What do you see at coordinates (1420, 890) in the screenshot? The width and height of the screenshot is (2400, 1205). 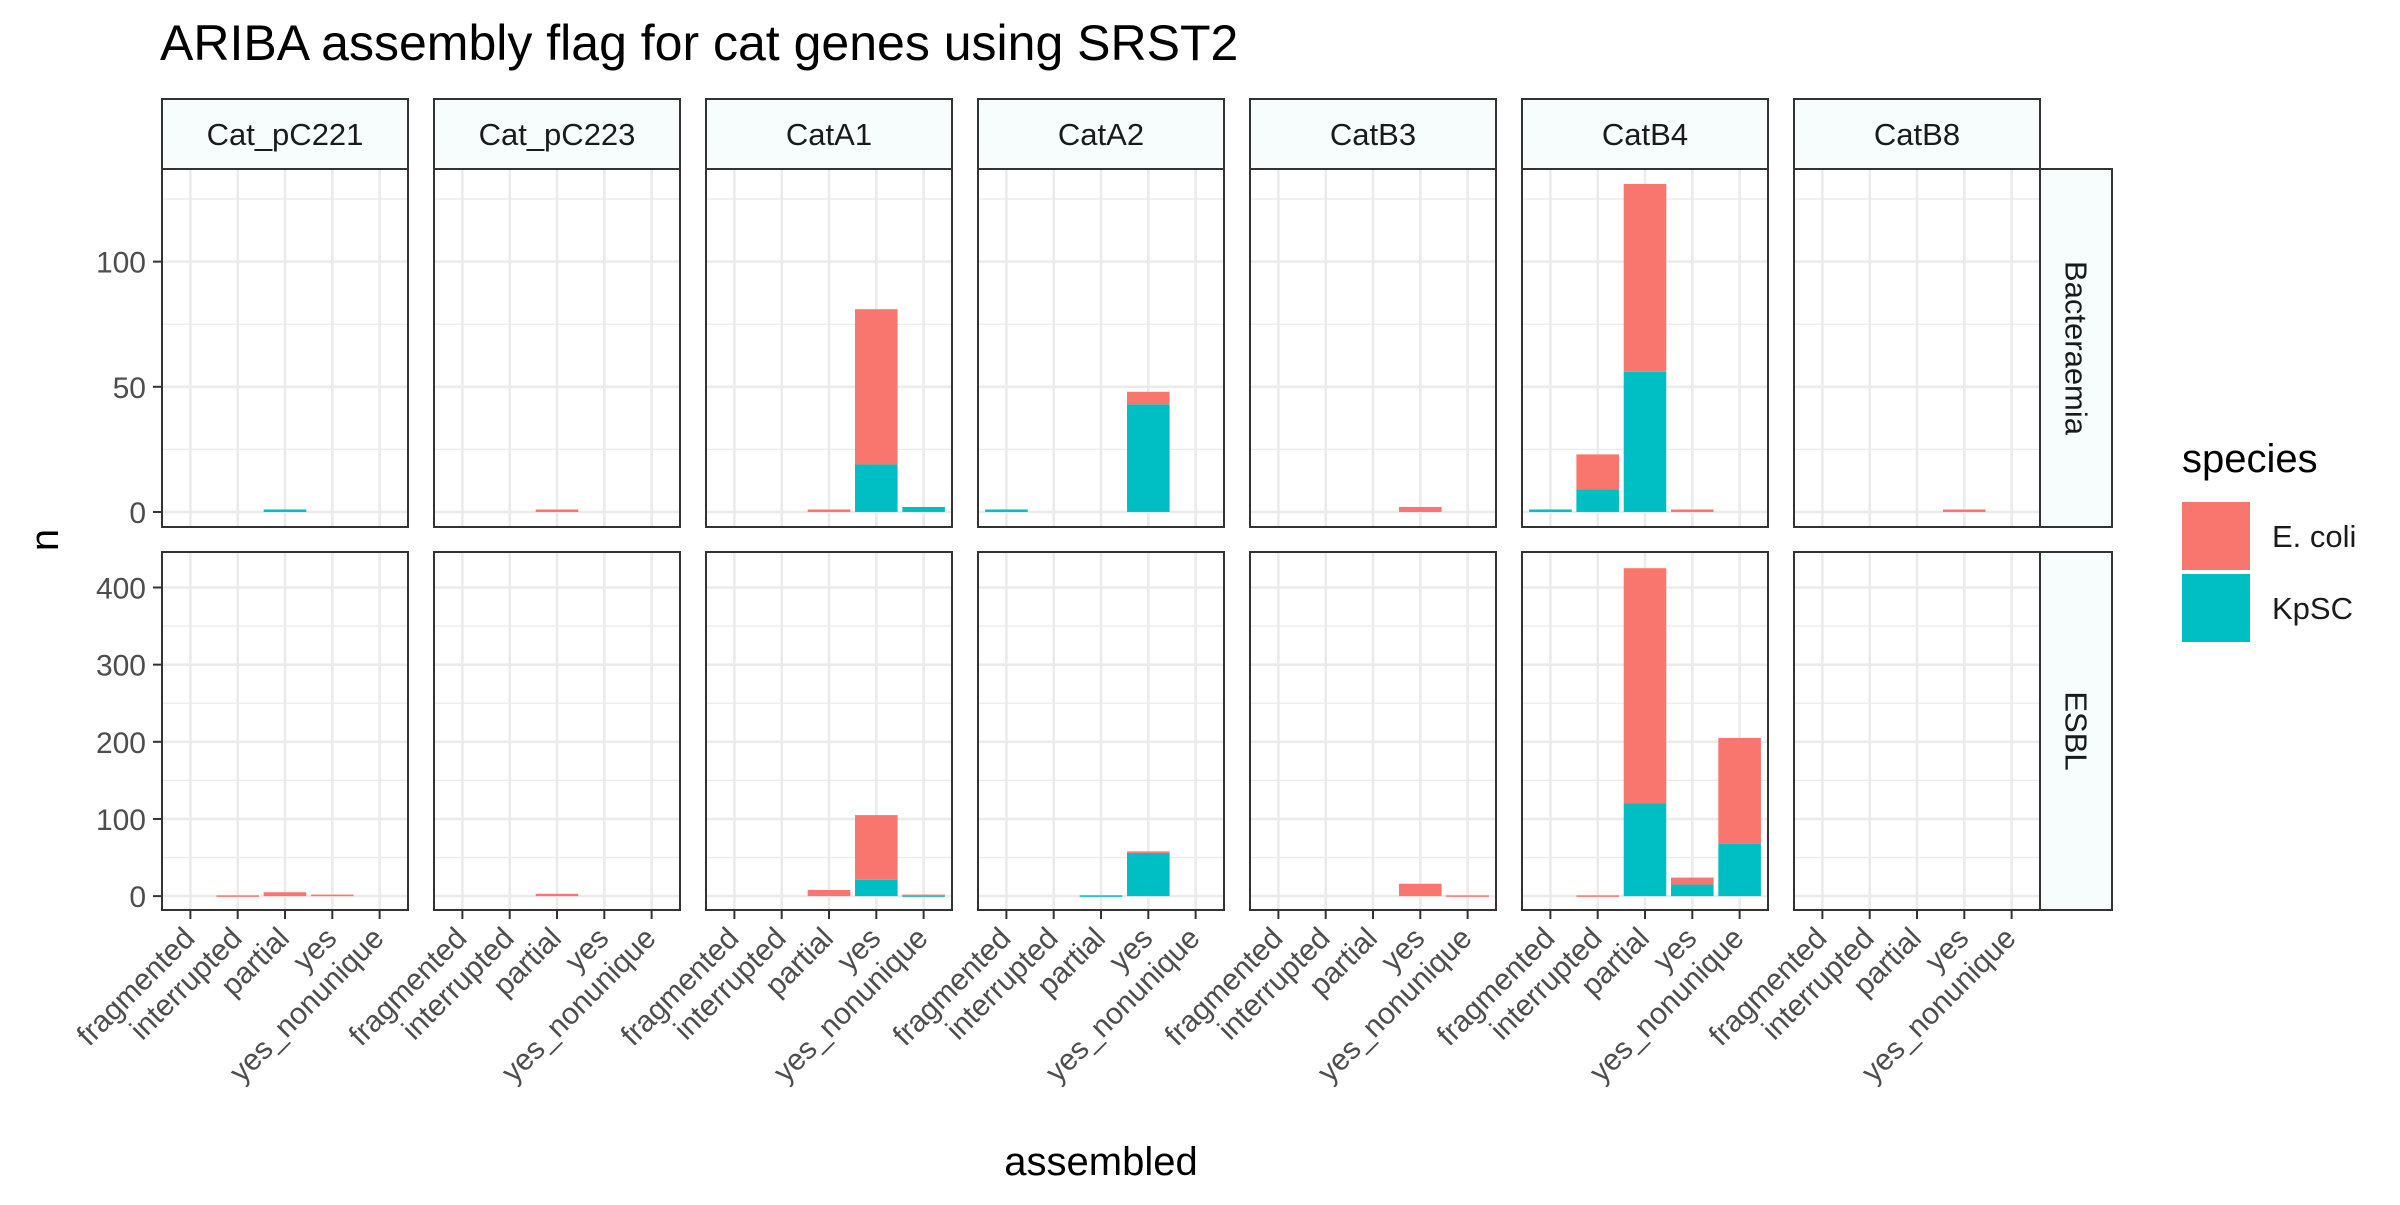 I see `bar-esbl-catb3-yes-e-coli` at bounding box center [1420, 890].